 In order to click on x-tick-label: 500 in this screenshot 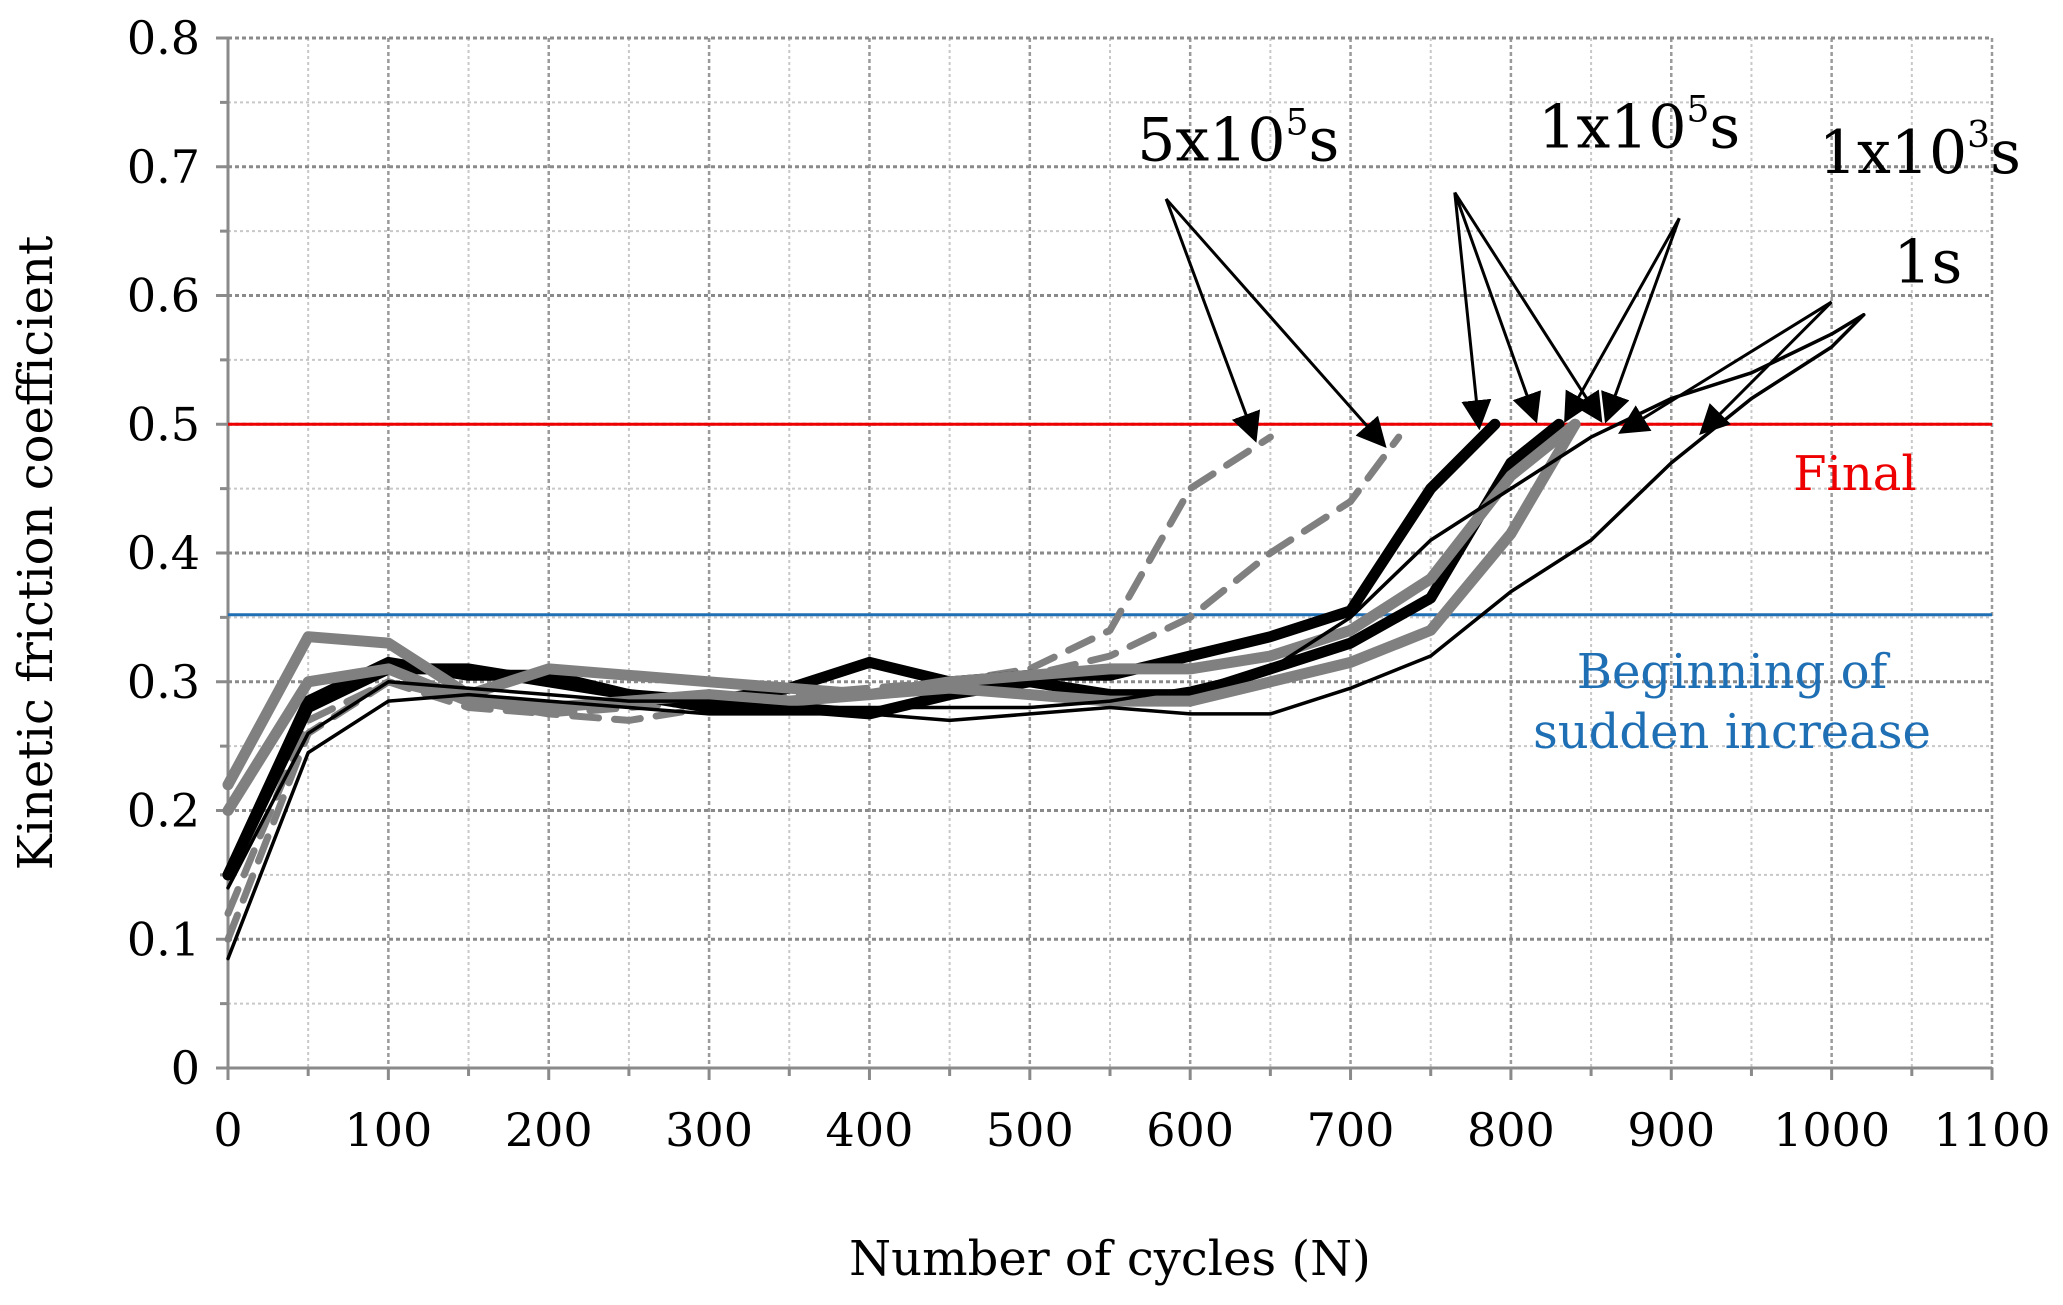, I will do `click(1030, 1130)`.